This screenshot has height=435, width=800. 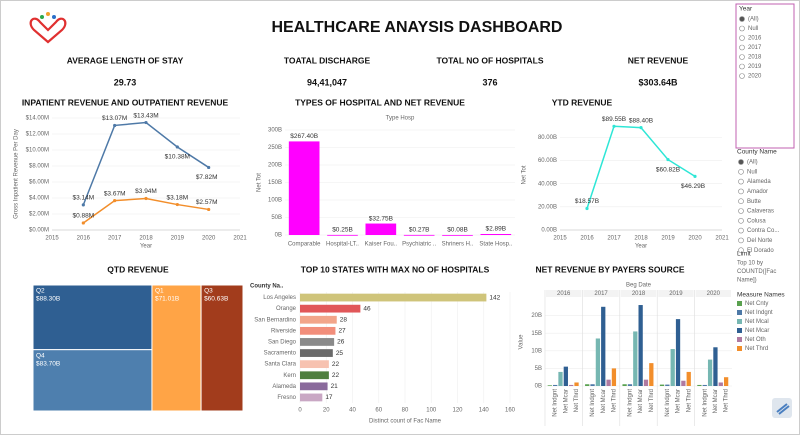 I want to click on data-label: $32.75B, so click(x=381, y=218).